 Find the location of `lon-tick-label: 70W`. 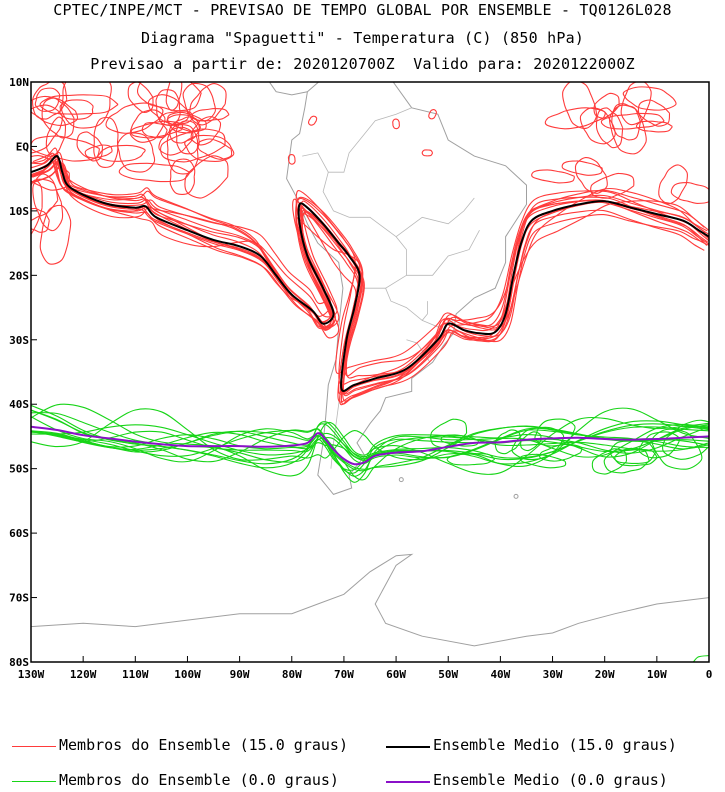

lon-tick-label: 70W is located at coordinates (344, 674).